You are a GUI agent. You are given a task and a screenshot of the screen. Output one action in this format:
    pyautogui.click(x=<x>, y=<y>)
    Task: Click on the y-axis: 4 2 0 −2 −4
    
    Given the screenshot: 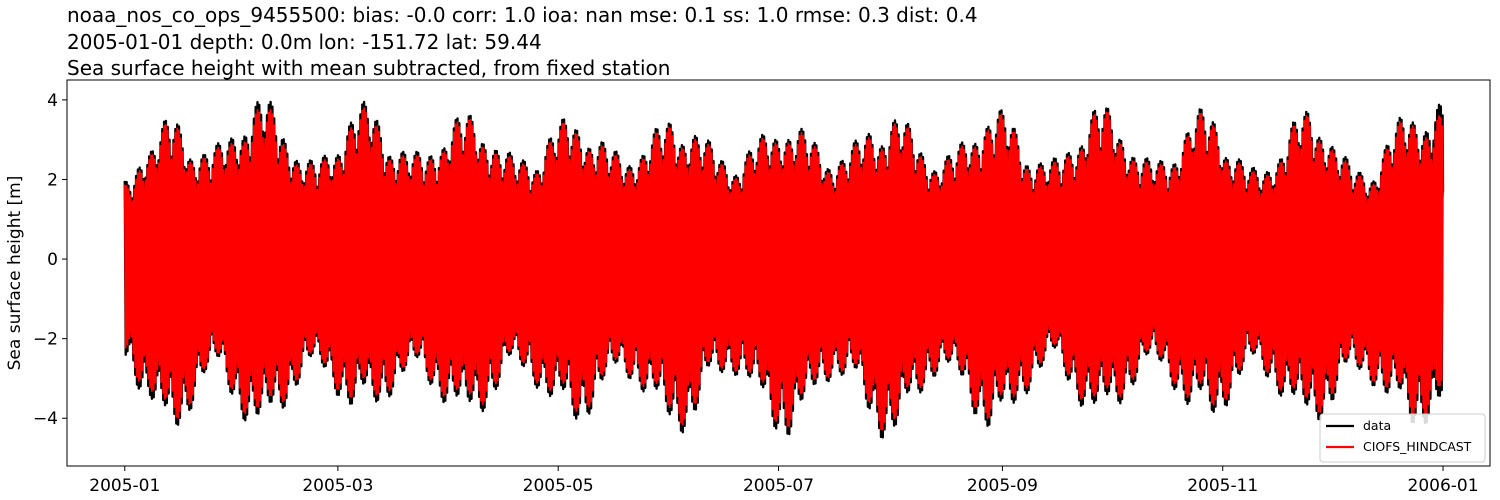 What is the action you would take?
    pyautogui.click(x=50, y=260)
    